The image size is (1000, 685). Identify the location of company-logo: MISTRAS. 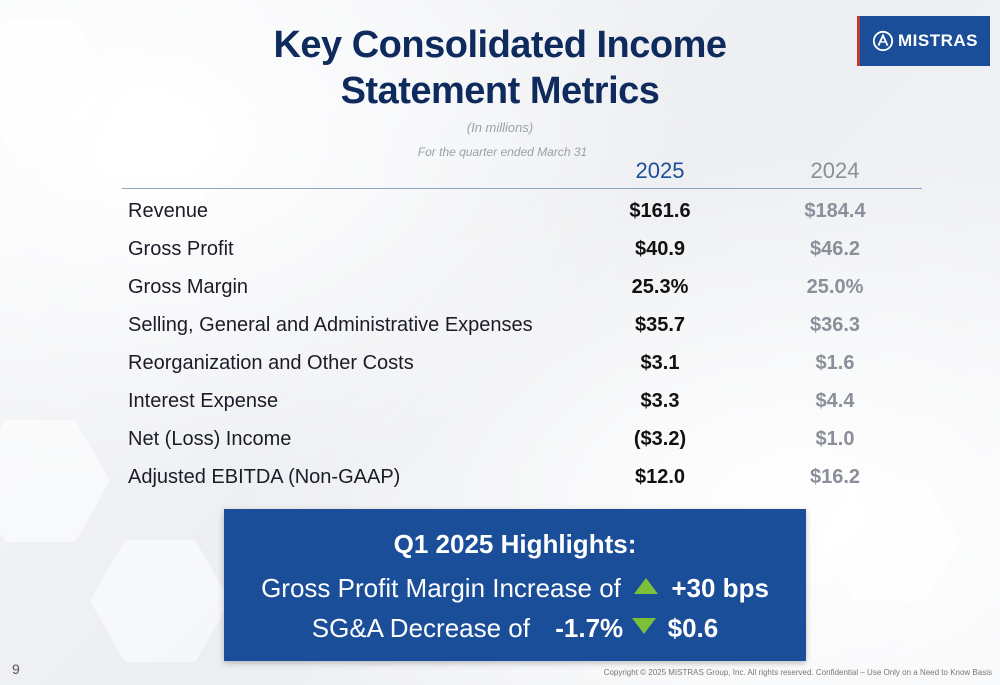
(923, 41).